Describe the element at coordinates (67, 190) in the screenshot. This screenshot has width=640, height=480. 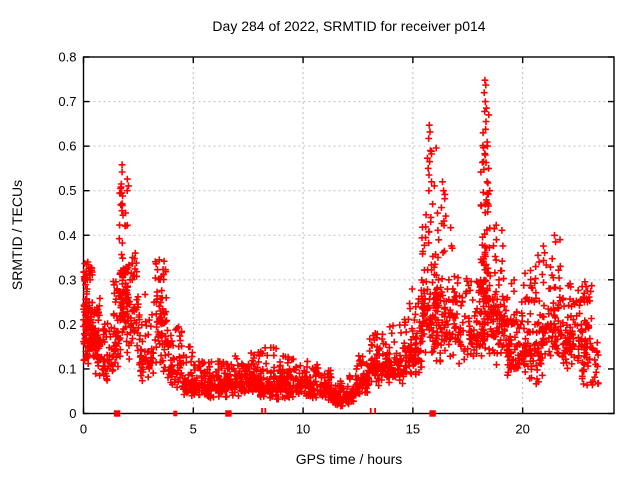
I see `y-tick-label: 0.5` at that location.